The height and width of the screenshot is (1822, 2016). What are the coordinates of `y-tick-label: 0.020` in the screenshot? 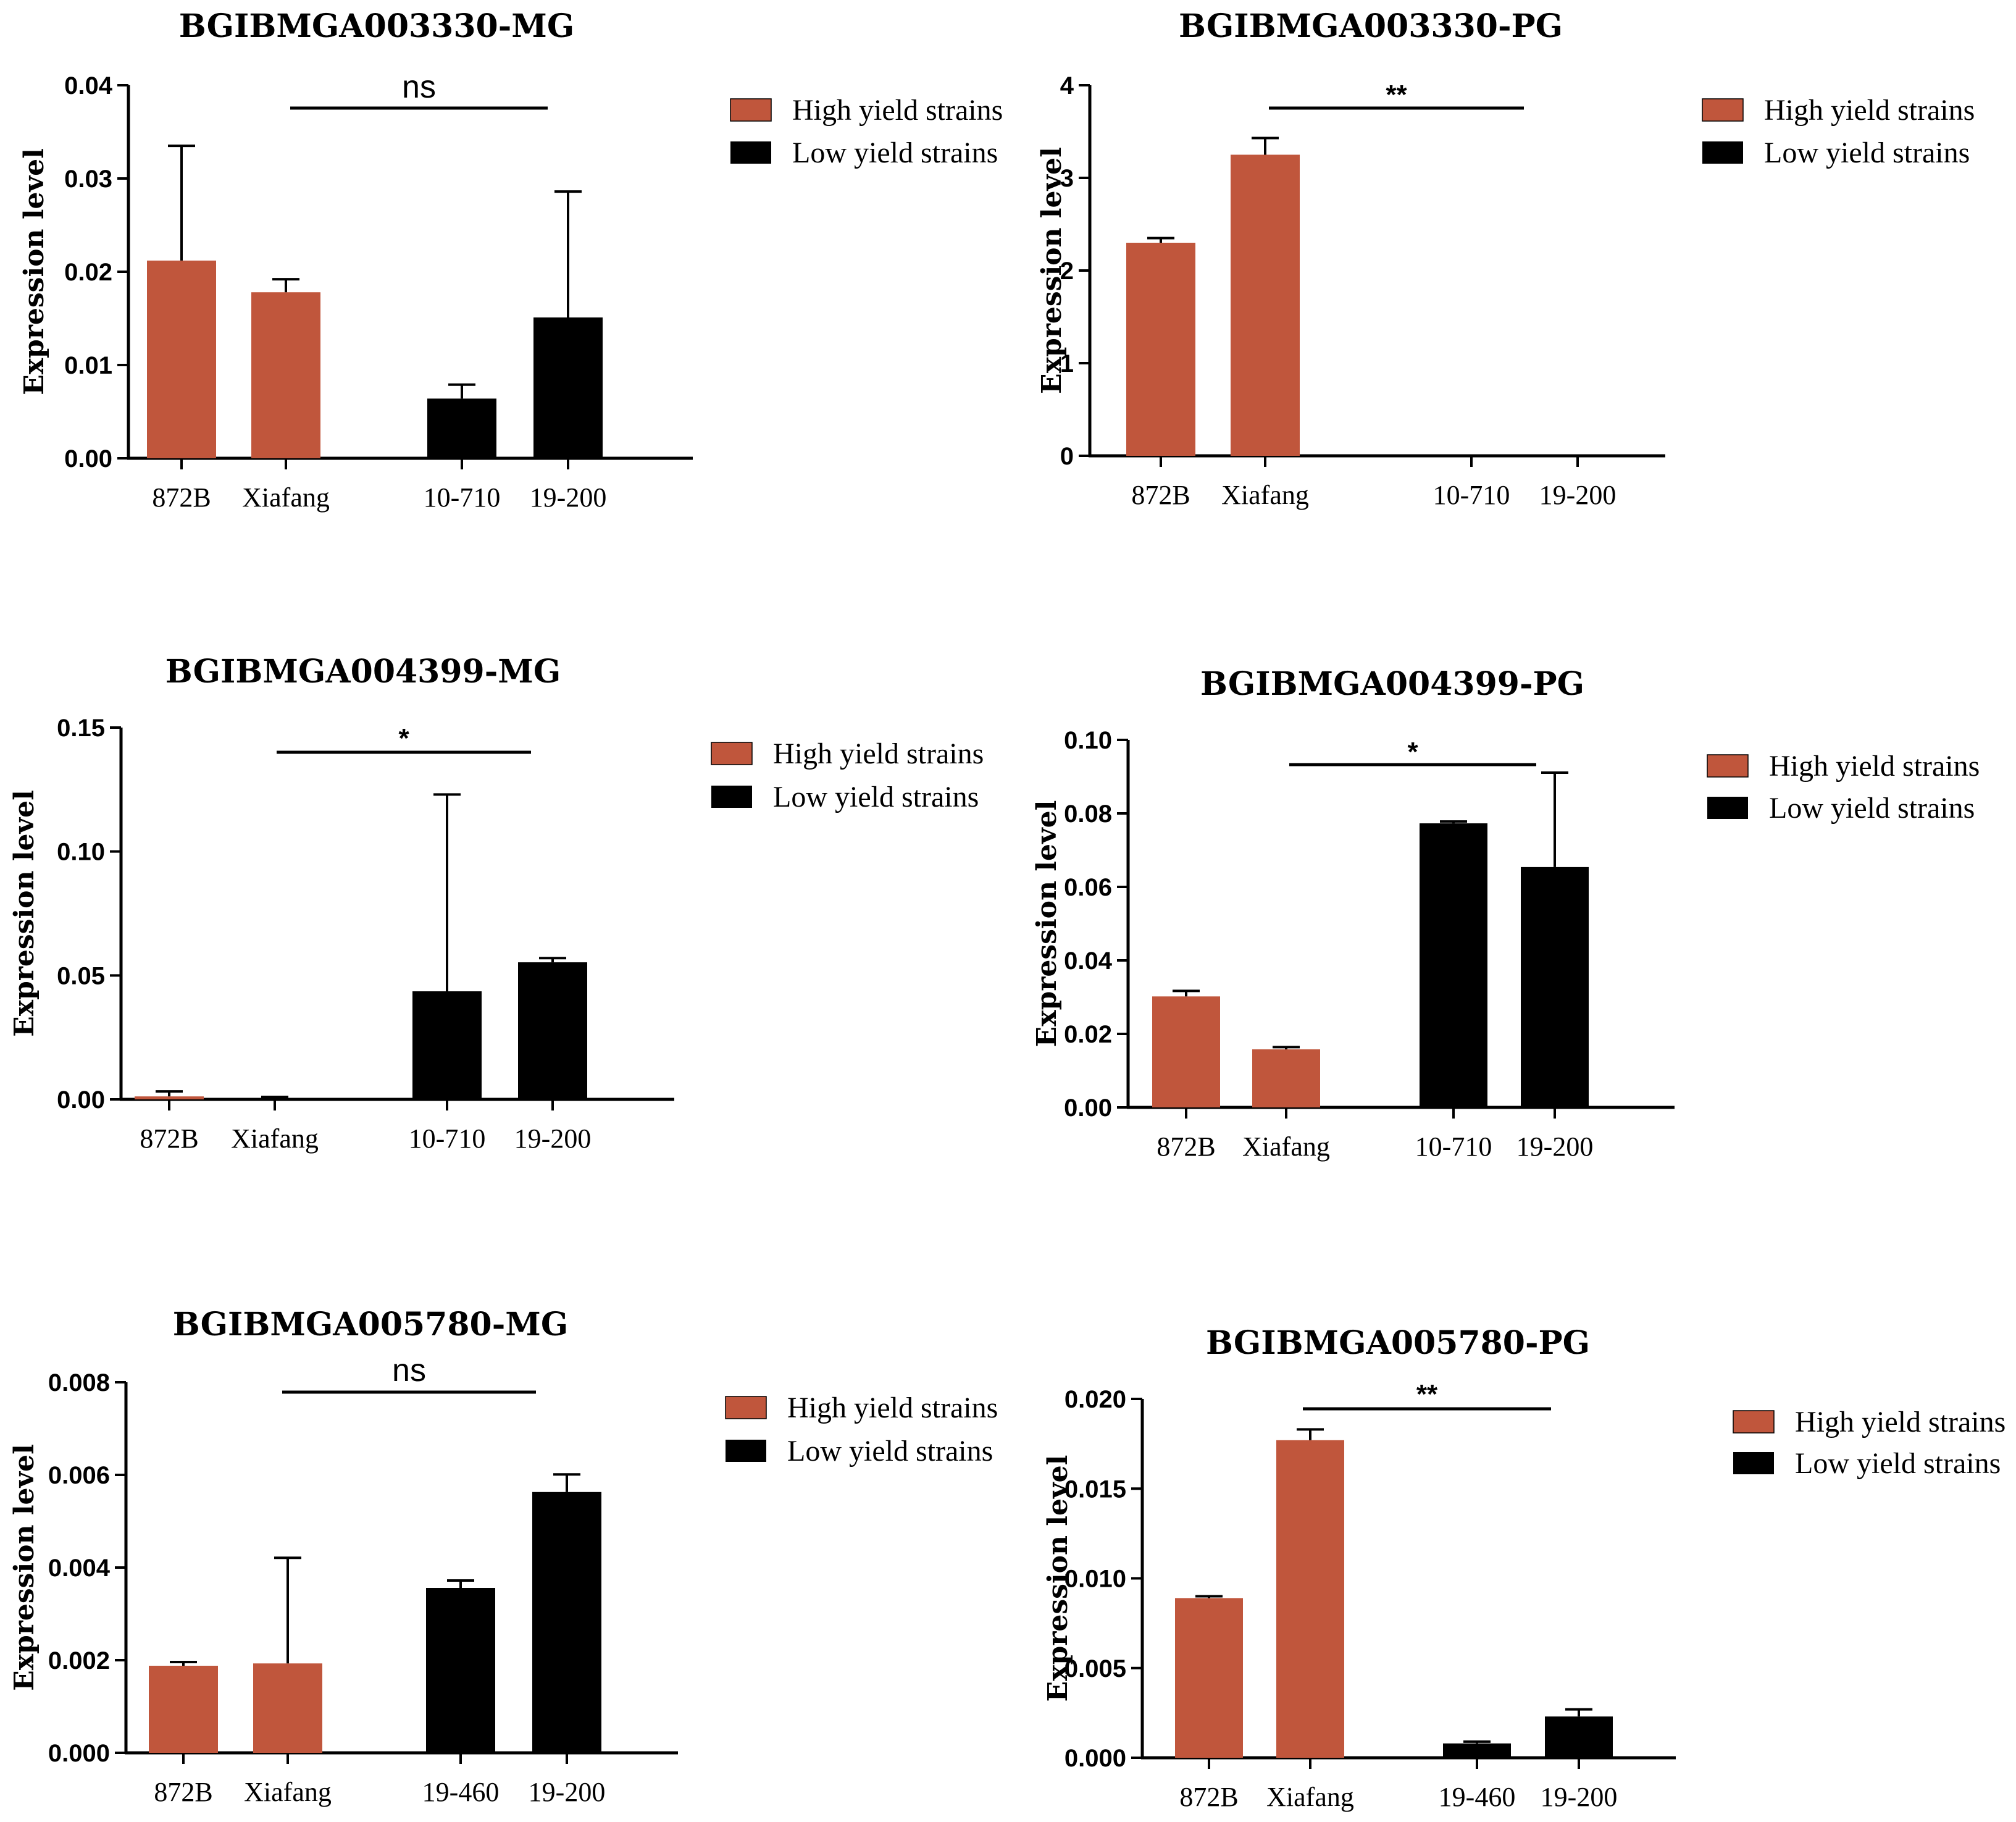 It's located at (1095, 1399).